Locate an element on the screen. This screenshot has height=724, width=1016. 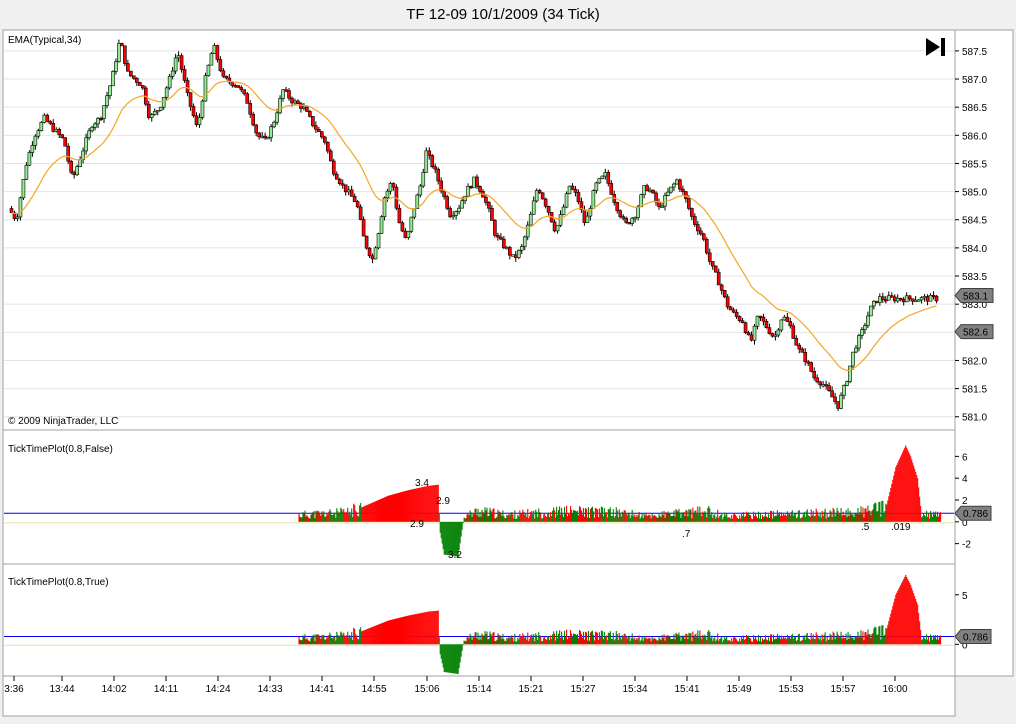
time-tick-label: 3:36 is located at coordinates (14, 689).